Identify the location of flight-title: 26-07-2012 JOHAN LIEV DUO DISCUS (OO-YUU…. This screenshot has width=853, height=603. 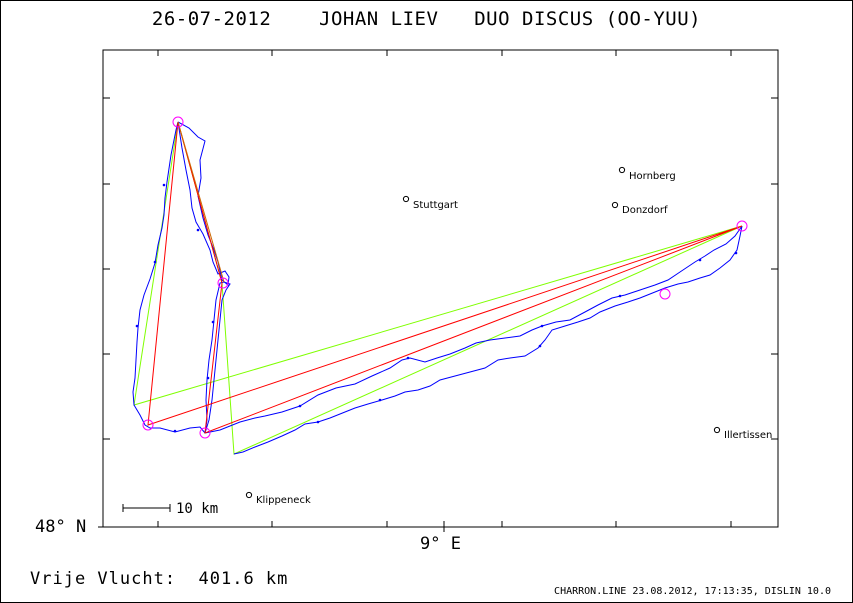
(426, 19).